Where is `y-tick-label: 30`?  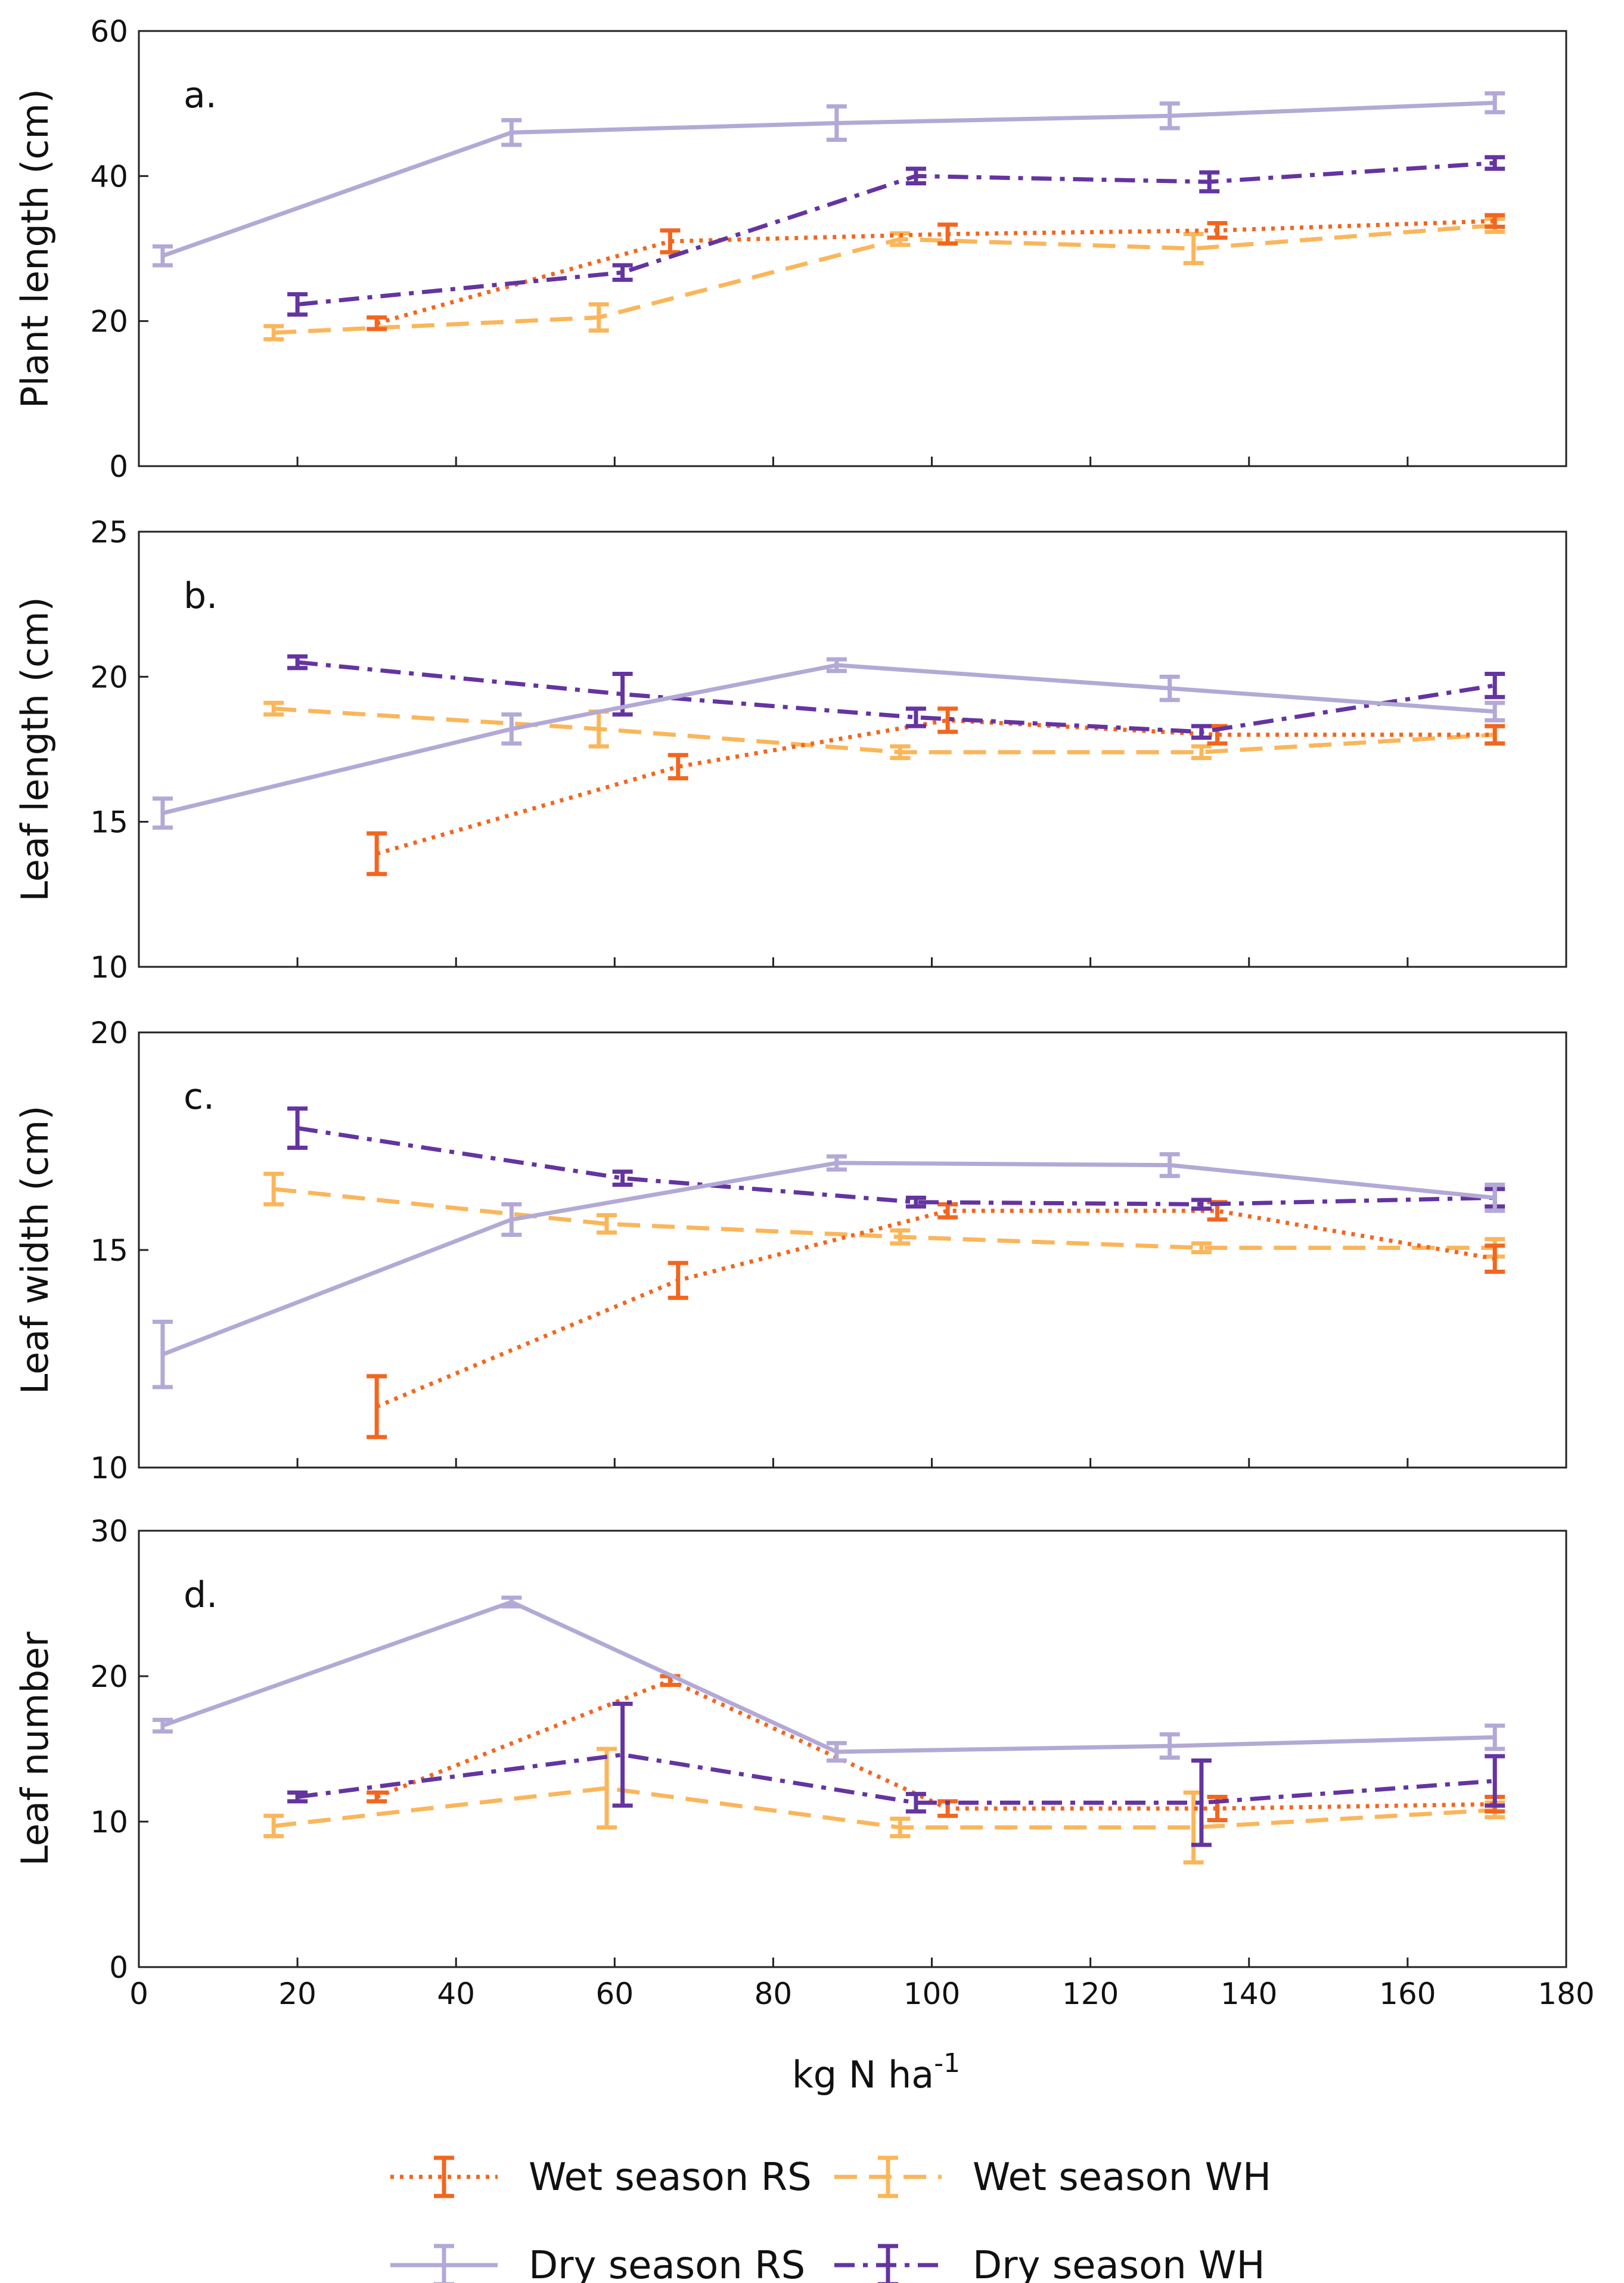 y-tick-label: 30 is located at coordinates (109, 1531).